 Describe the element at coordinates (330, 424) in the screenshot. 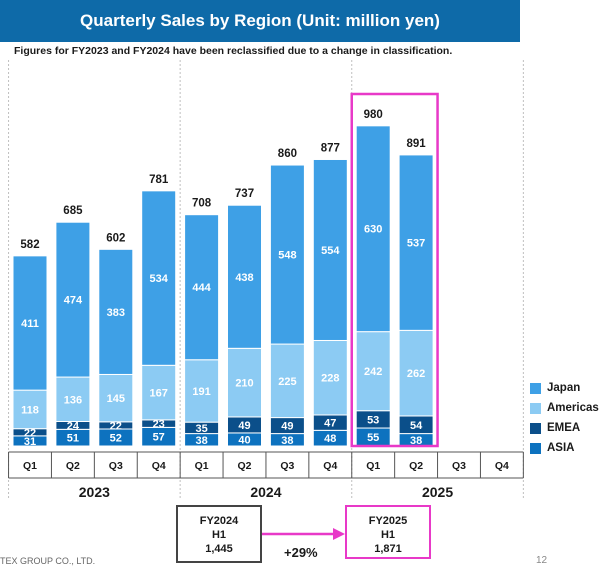

I see `data-label-emea-7: 47` at that location.